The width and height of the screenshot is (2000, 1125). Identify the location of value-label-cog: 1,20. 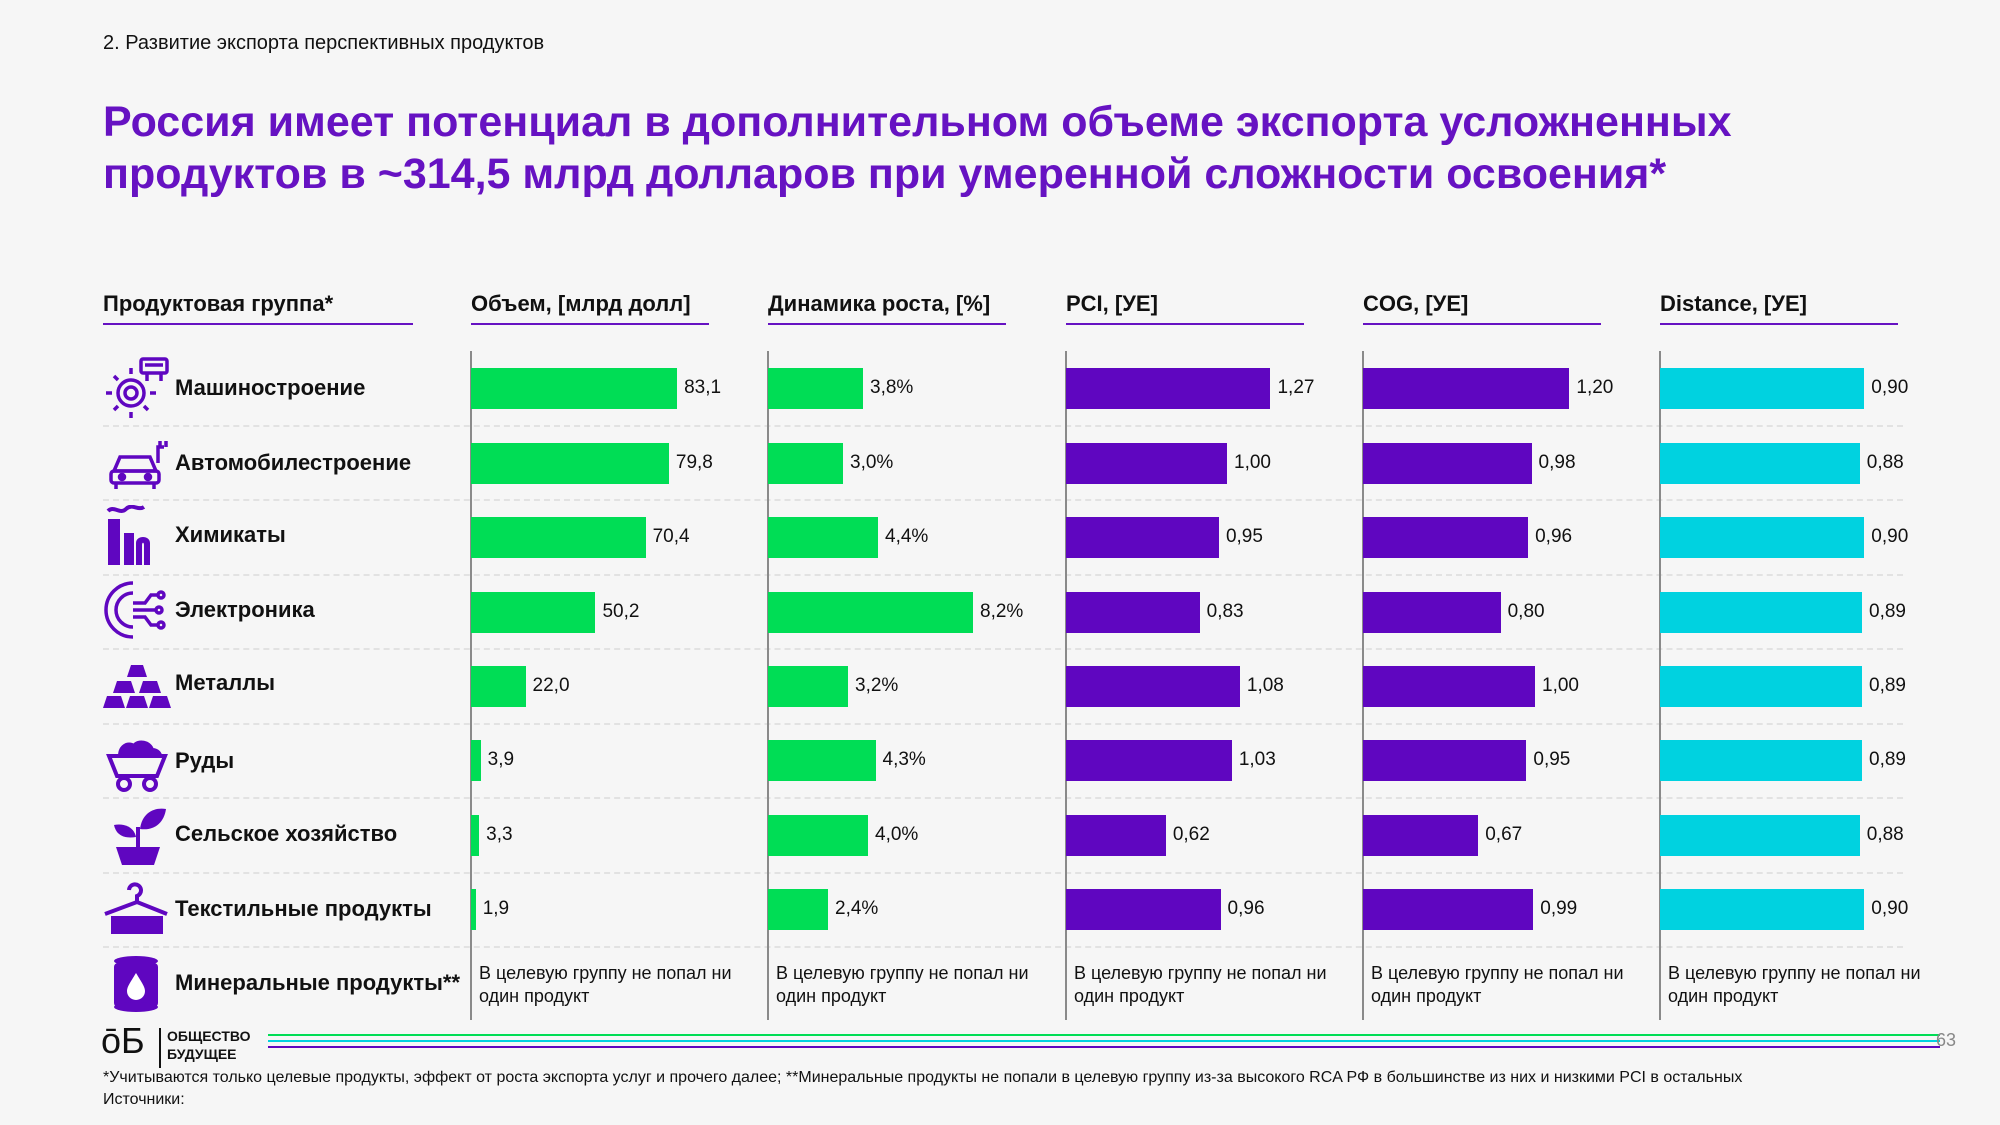
(1595, 387).